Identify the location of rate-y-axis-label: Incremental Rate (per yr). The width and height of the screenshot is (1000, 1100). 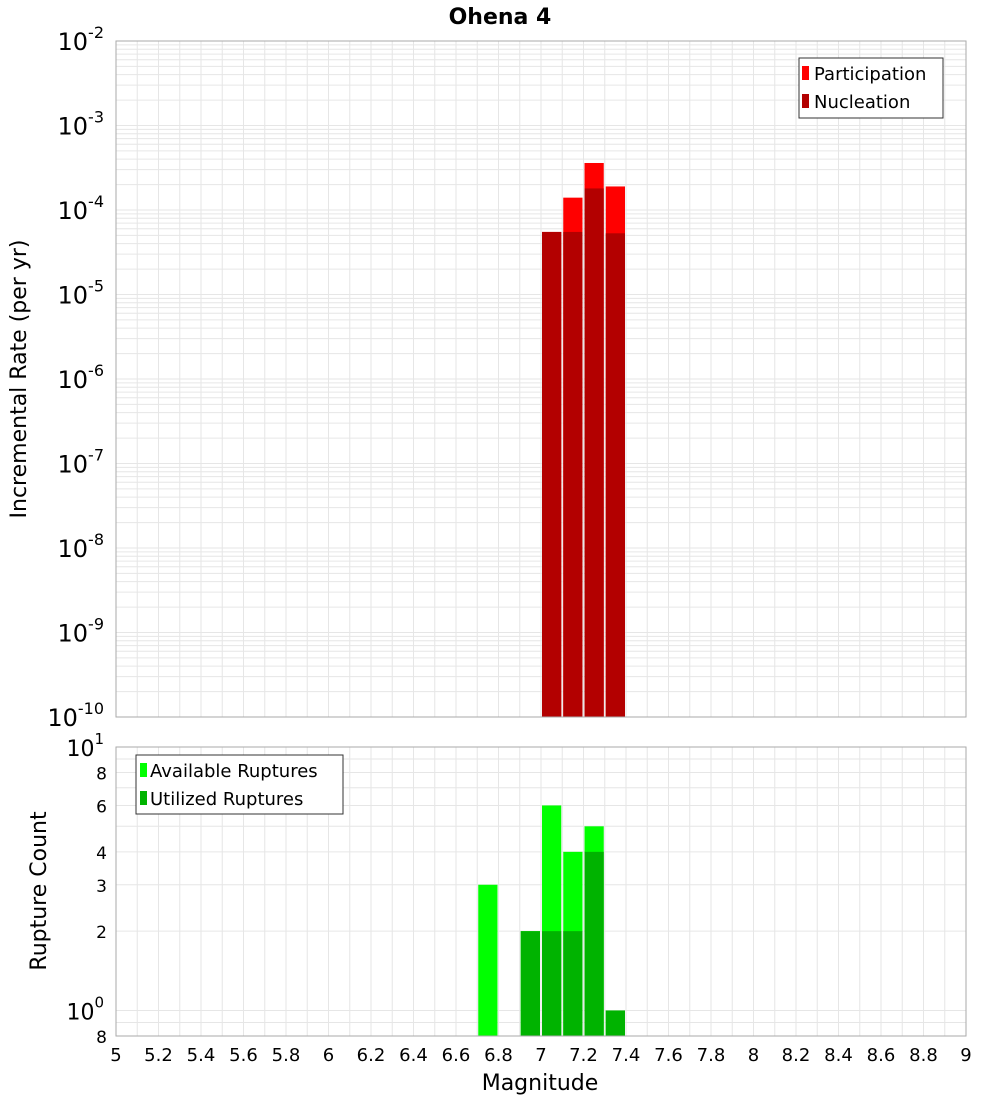
(19, 379).